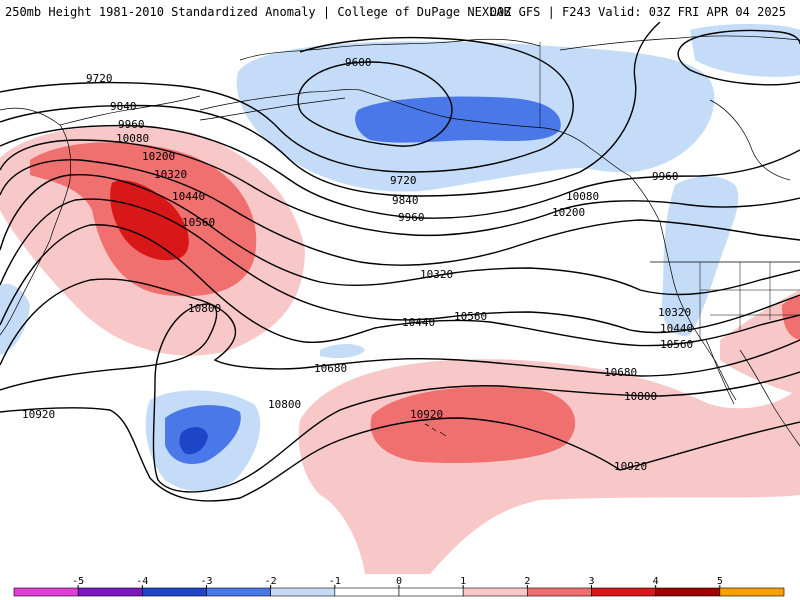 Image resolution: width=800 pixels, height=600 pixels. Describe the element at coordinates (582, 196) in the screenshot. I see `label-10080-e: 10080` at that location.